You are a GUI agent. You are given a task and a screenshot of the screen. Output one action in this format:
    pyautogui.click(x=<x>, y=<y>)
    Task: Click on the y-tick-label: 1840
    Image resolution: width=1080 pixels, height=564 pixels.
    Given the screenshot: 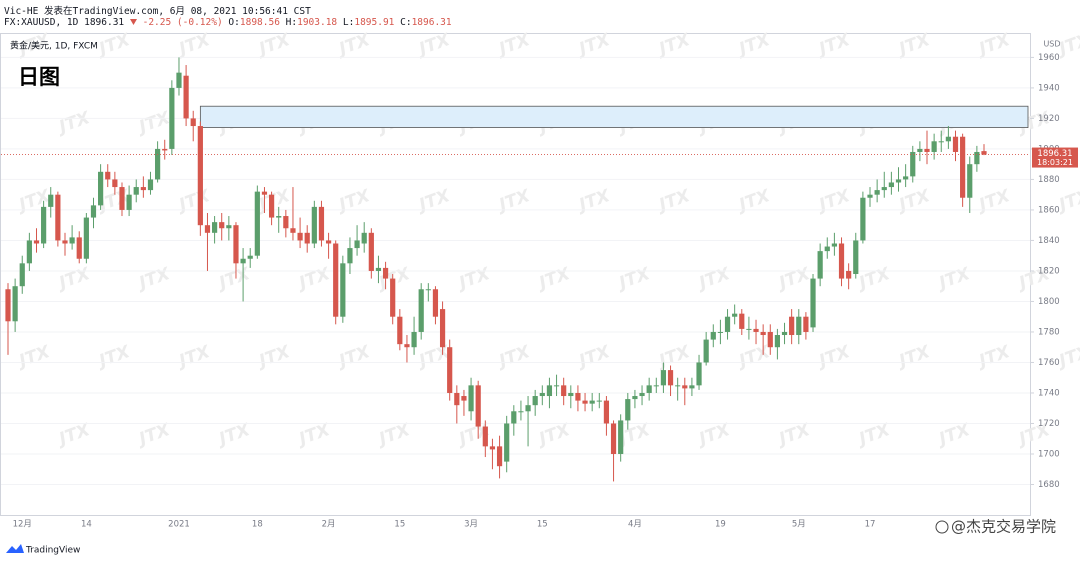 What is the action you would take?
    pyautogui.click(x=1049, y=241)
    